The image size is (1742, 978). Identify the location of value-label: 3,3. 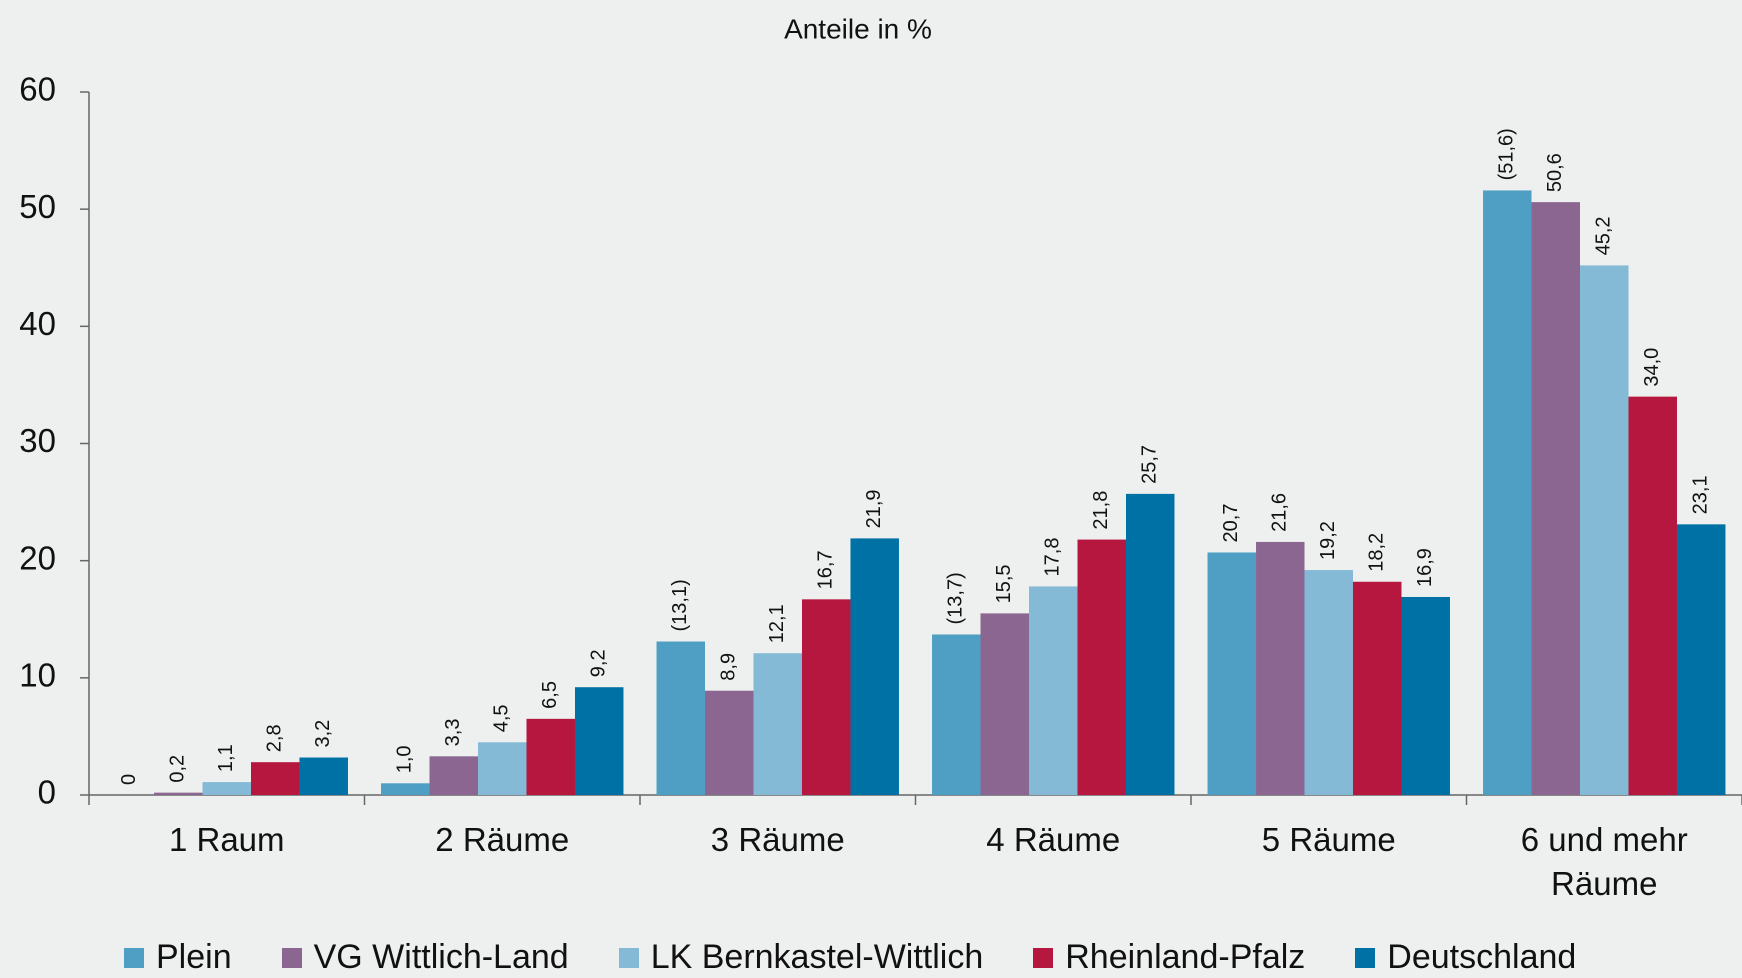
(453, 733).